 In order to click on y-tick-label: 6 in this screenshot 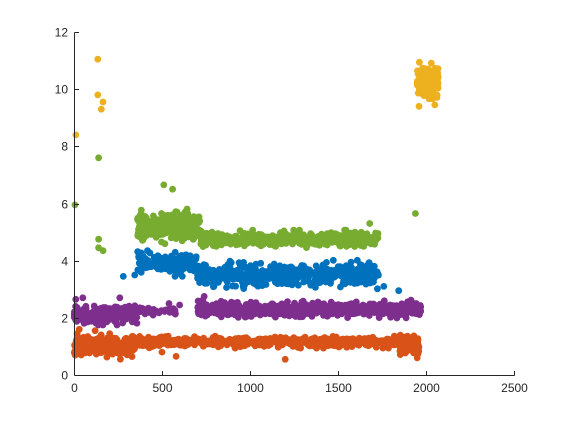, I will do `click(64, 205)`.